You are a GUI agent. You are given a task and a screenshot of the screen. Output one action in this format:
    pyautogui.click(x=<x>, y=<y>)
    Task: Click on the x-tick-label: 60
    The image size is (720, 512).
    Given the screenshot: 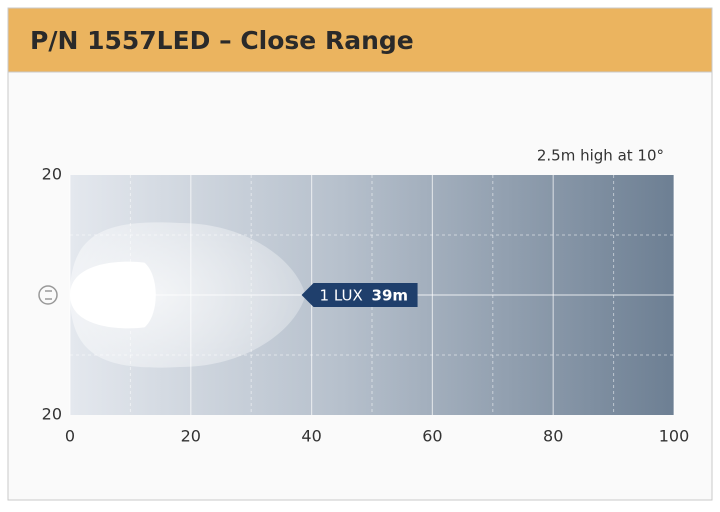 What is the action you would take?
    pyautogui.click(x=432, y=436)
    